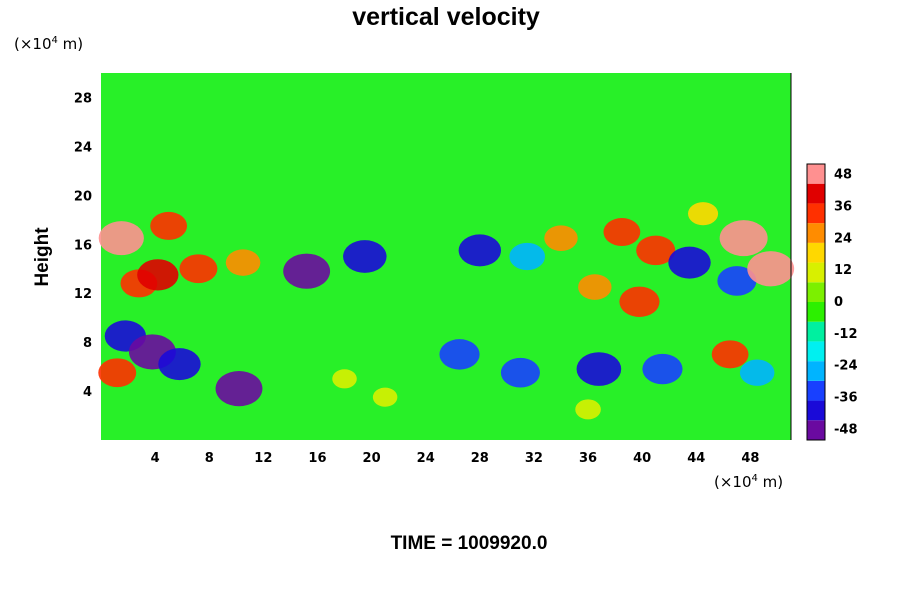  Describe the element at coordinates (843, 238) in the screenshot. I see `colorbar-tick-label: 24` at that location.